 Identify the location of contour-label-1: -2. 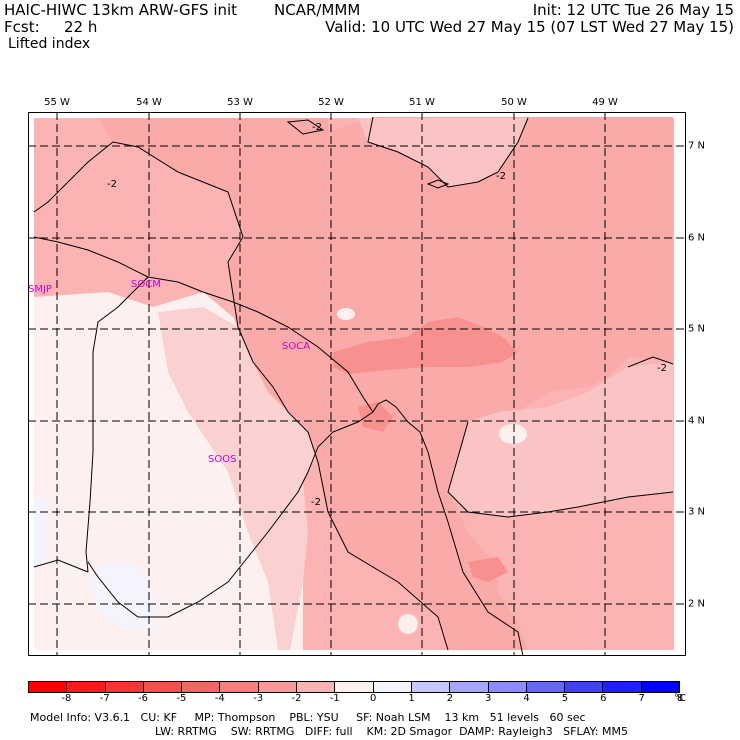
(112, 184).